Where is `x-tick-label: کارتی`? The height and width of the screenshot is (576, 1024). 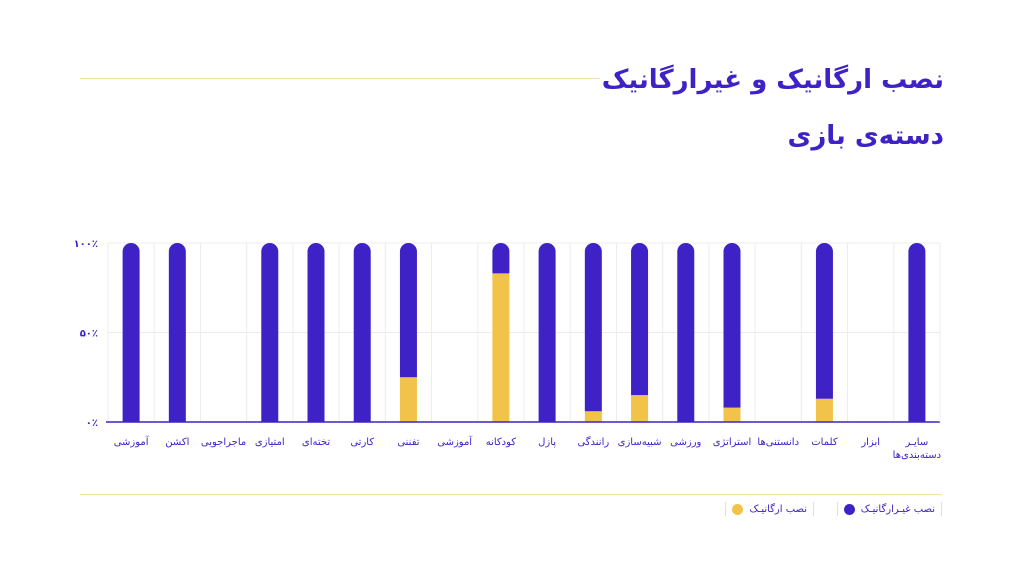 x-tick-label: کارتی is located at coordinates (362, 442).